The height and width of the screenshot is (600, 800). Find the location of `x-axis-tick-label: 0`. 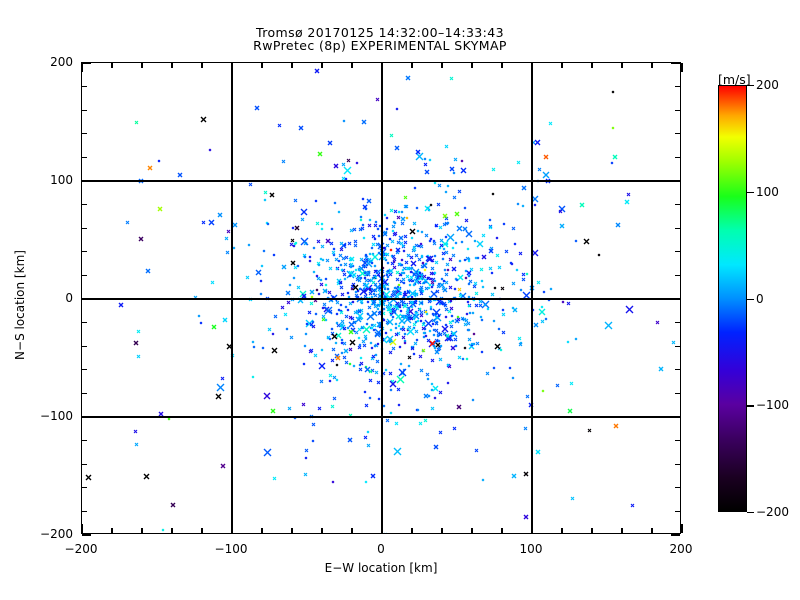

x-axis-tick-label: 0 is located at coordinates (381, 549).